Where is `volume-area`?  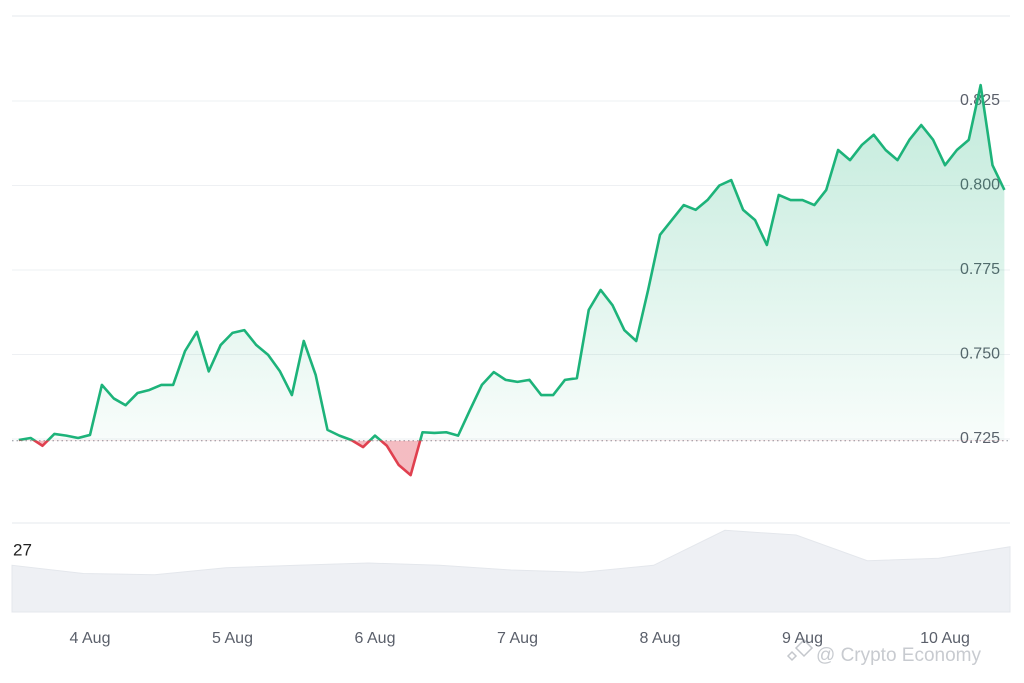
volume-area is located at coordinates (511, 571).